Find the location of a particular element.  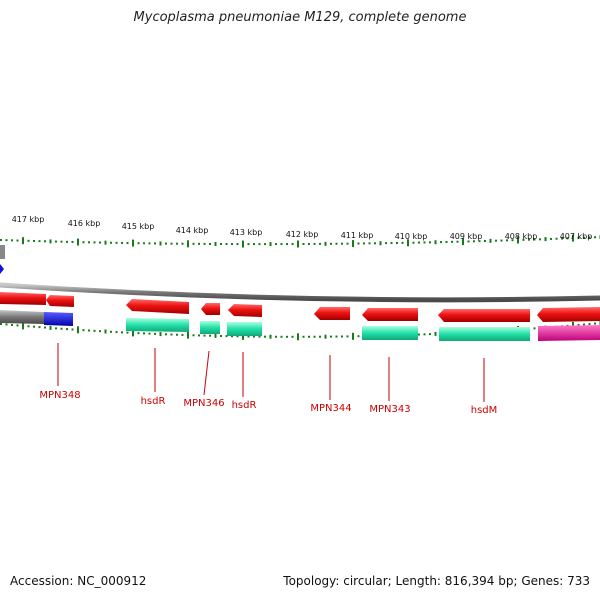

accession-text: Accession: NC_000912 is located at coordinates (78, 581).